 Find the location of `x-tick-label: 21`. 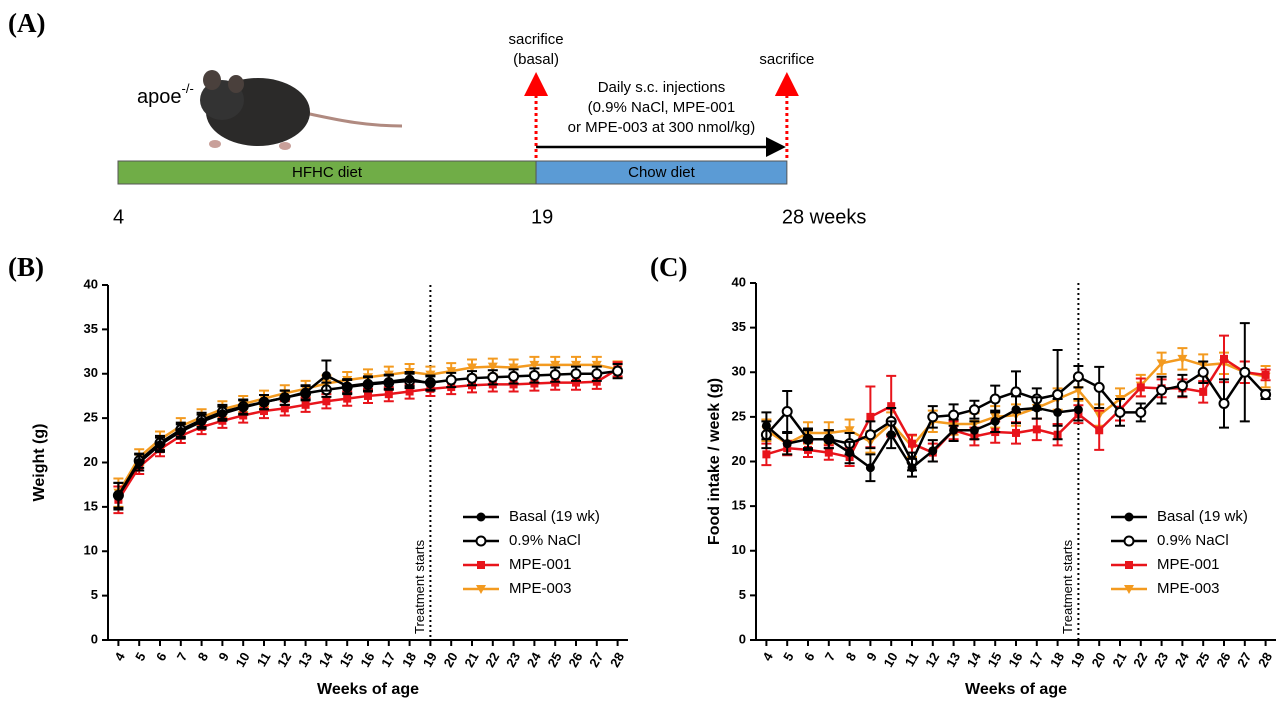

x-tick-label: 21 is located at coordinates (1119, 660).